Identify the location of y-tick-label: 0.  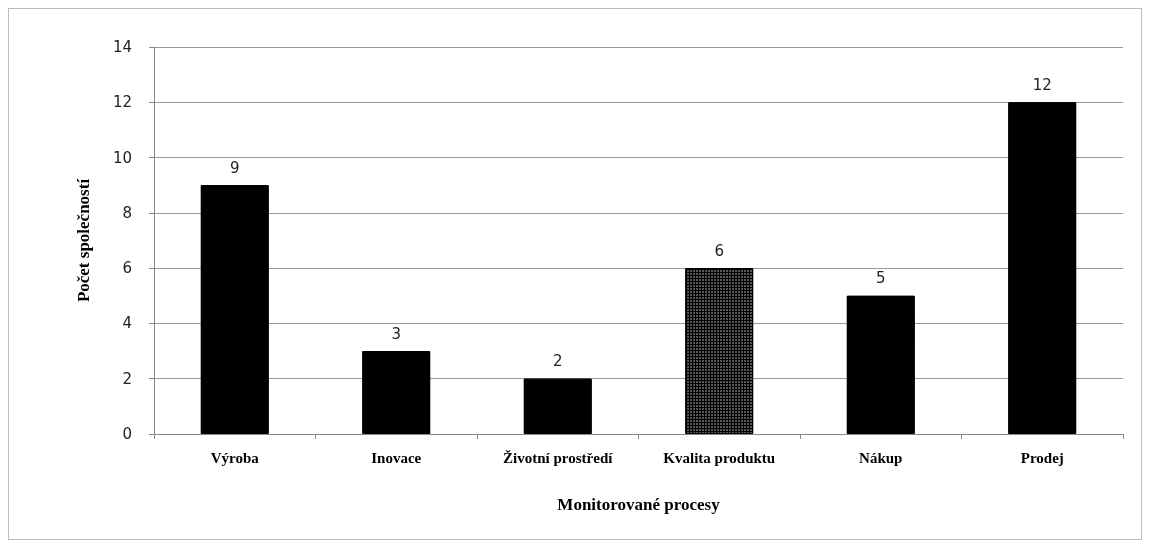
(127, 434).